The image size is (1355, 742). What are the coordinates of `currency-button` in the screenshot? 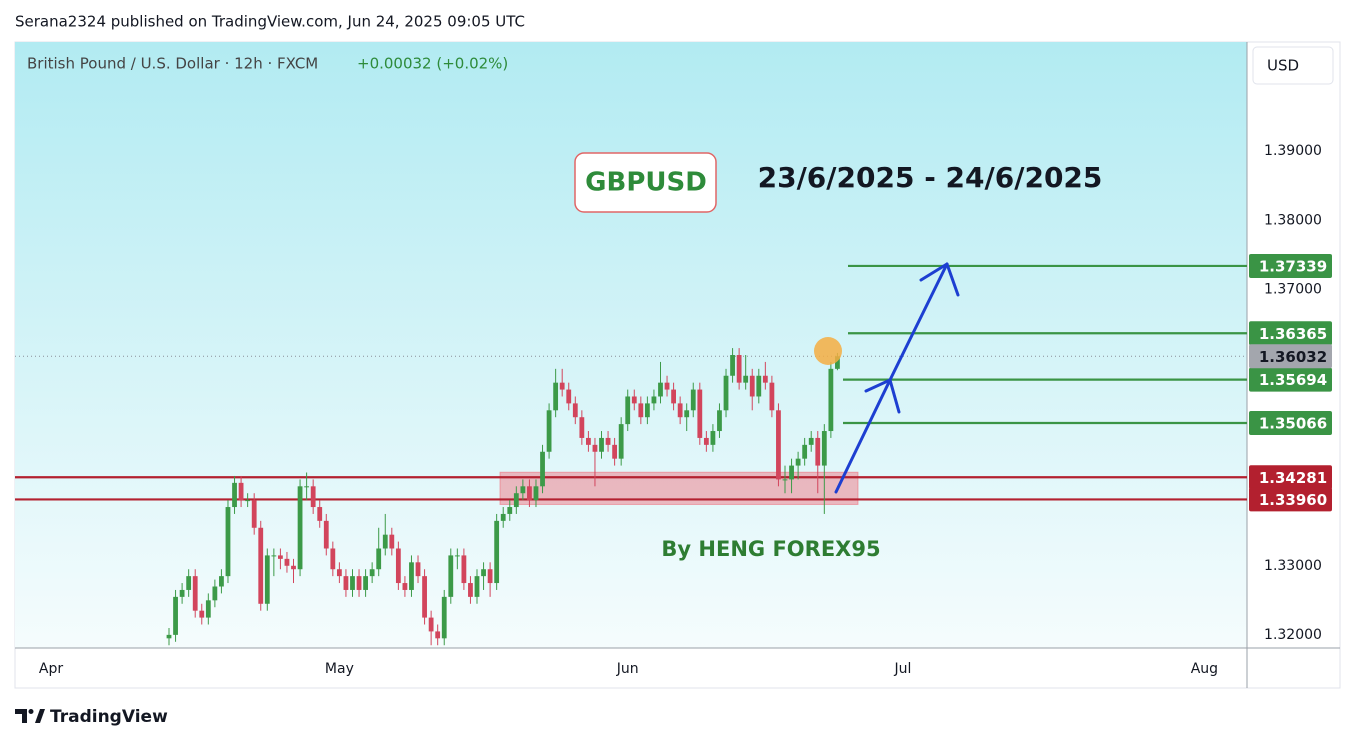 It's located at (1293, 65).